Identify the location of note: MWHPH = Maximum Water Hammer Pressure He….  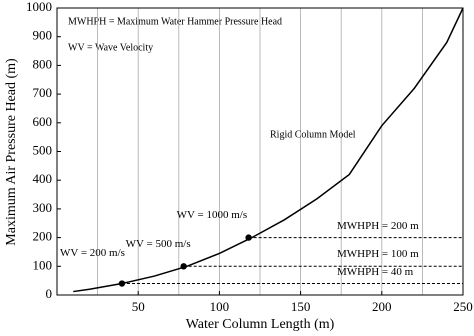
(175, 21).